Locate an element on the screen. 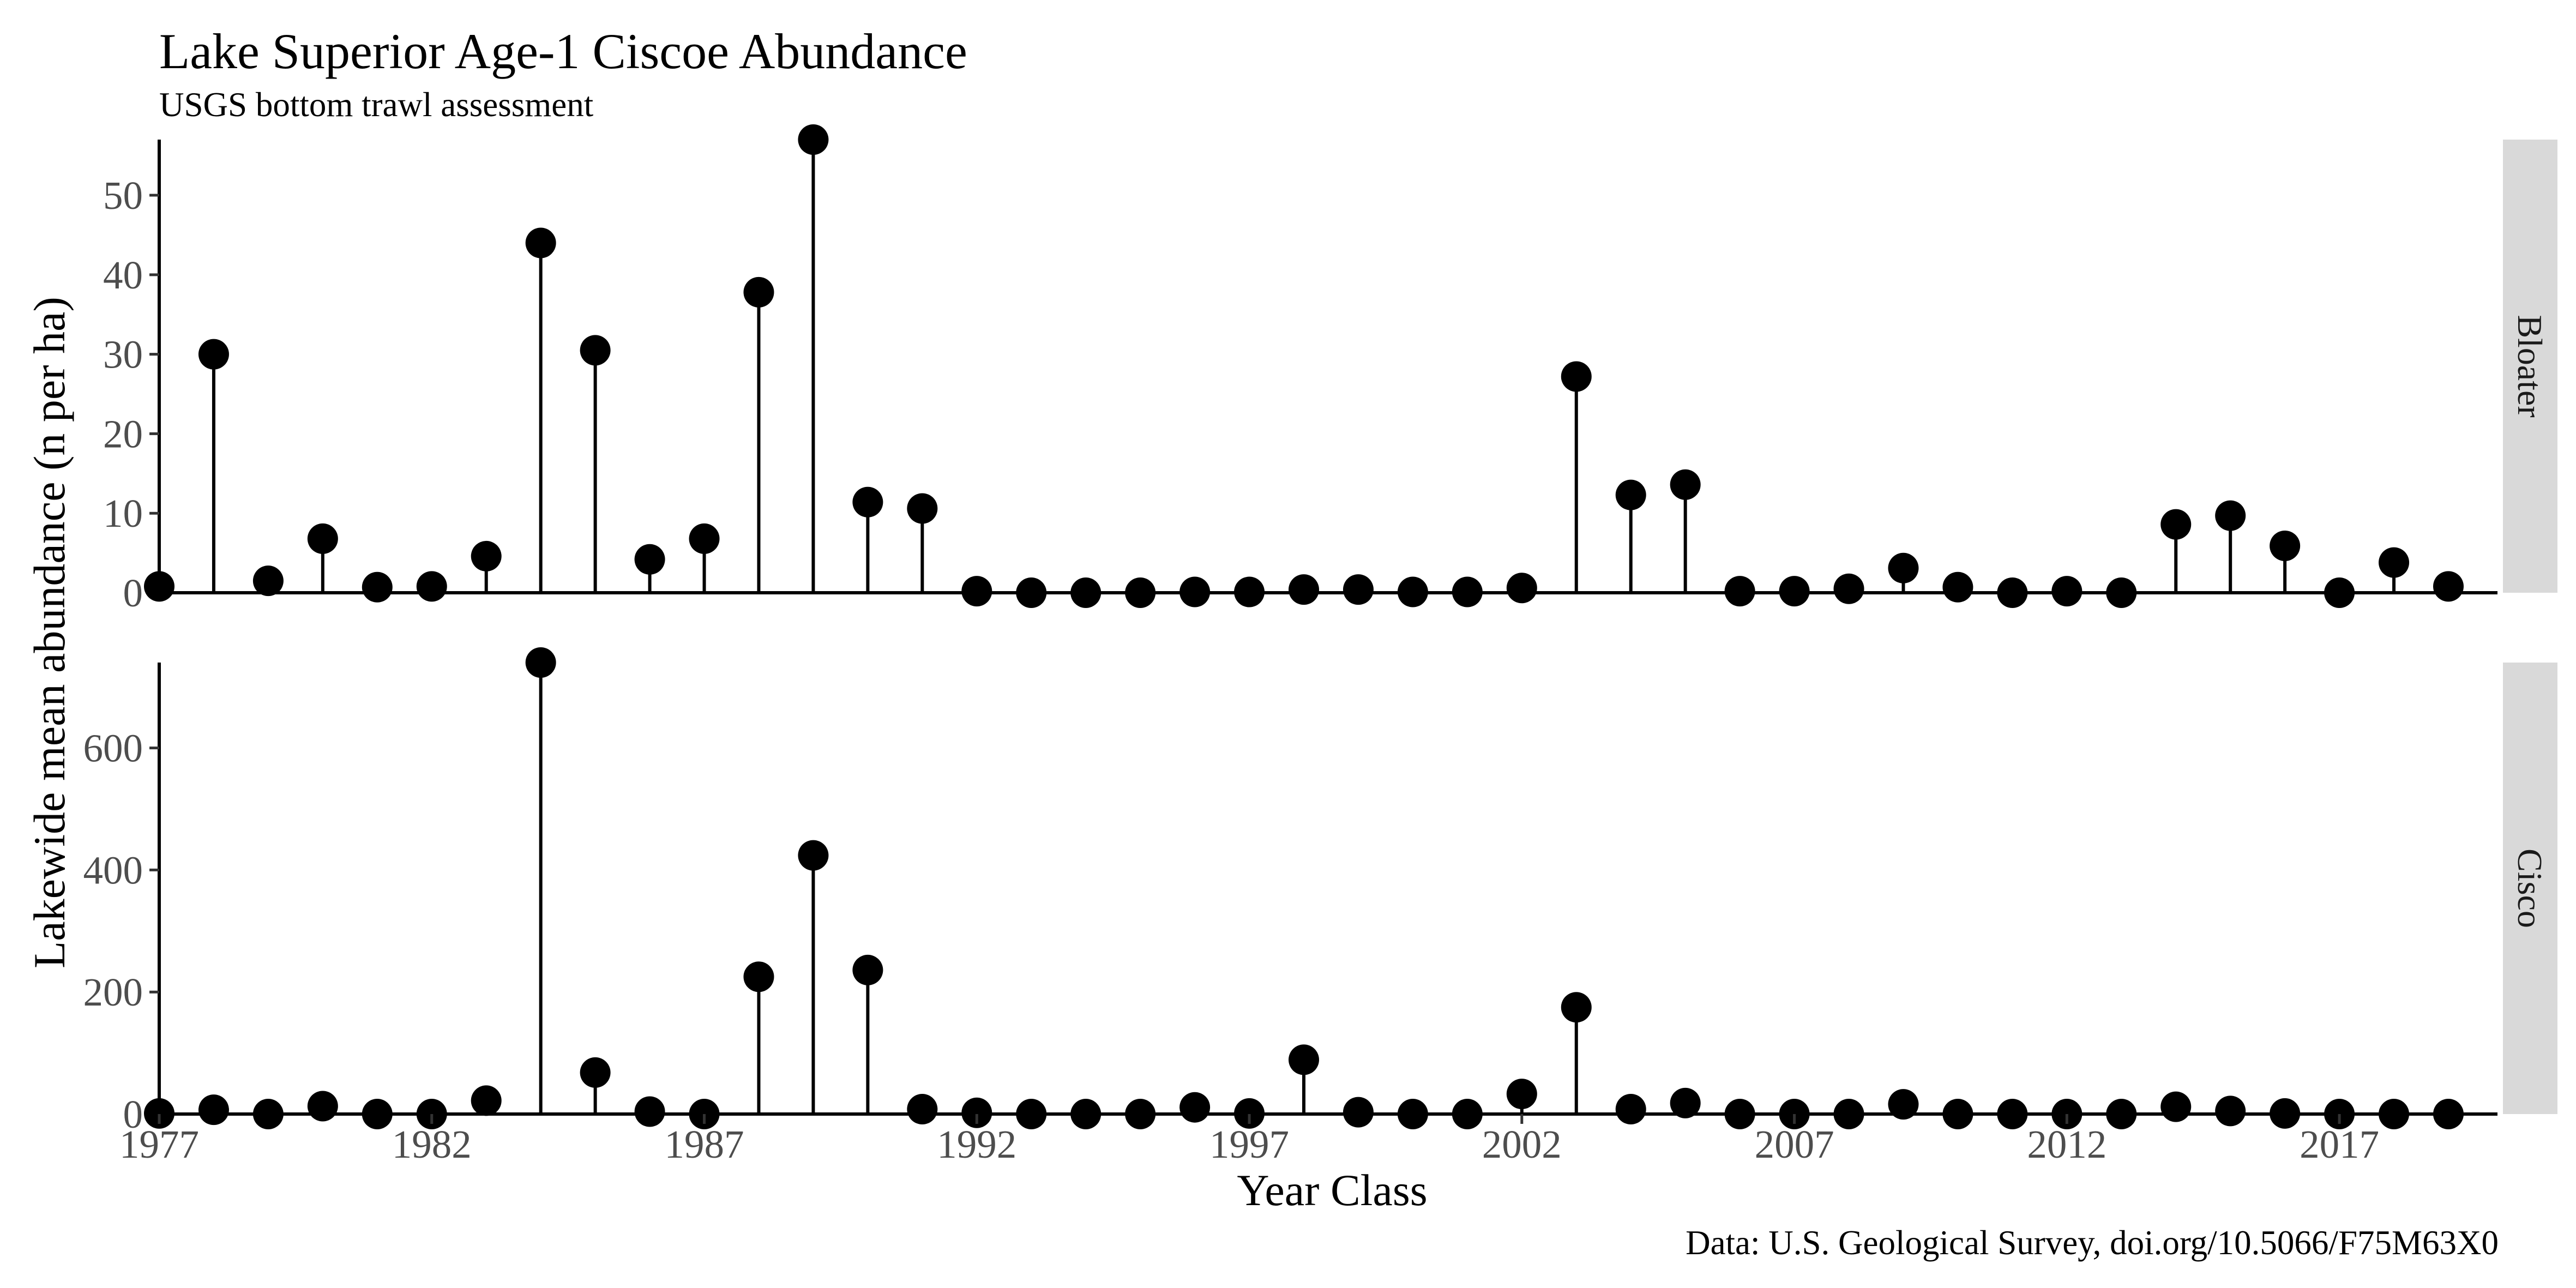 The width and height of the screenshot is (2576, 1288). y-tick-label-cisco: 200 is located at coordinates (113, 992).